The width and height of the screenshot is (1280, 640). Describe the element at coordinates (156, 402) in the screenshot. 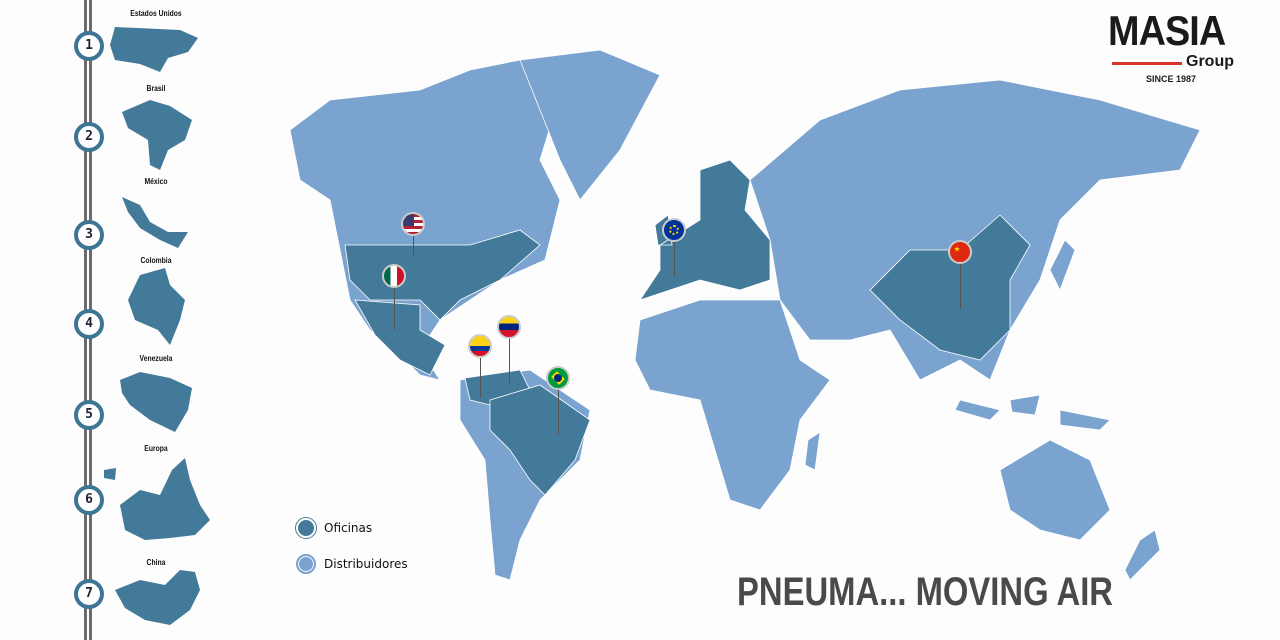

I see `venezuela-silhouette` at that location.